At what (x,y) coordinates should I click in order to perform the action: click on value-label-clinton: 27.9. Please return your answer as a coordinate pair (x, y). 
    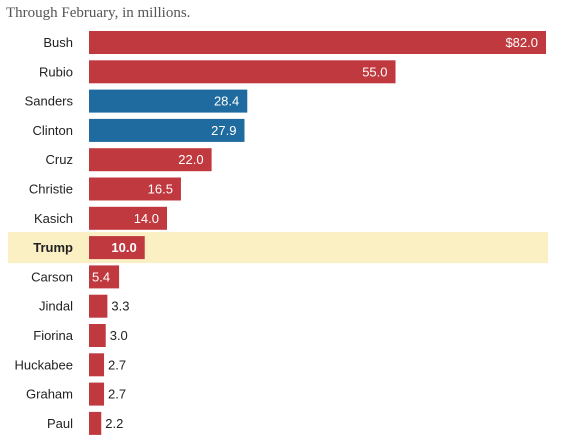
    Looking at the image, I should click on (223, 130).